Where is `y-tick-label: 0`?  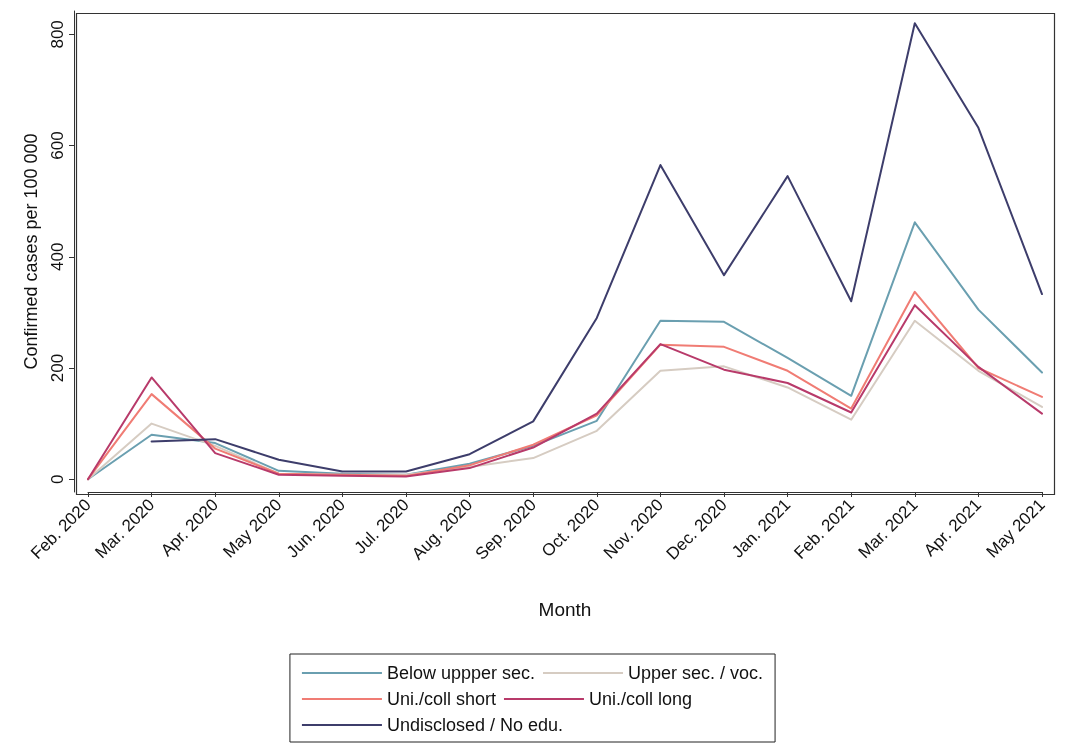 y-tick-label: 0 is located at coordinates (57, 479).